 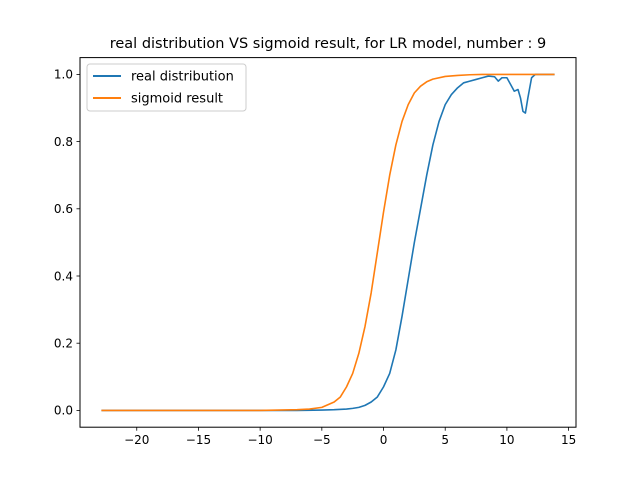 What do you see at coordinates (568, 440) in the screenshot?
I see `x-tick-label: 15` at bounding box center [568, 440].